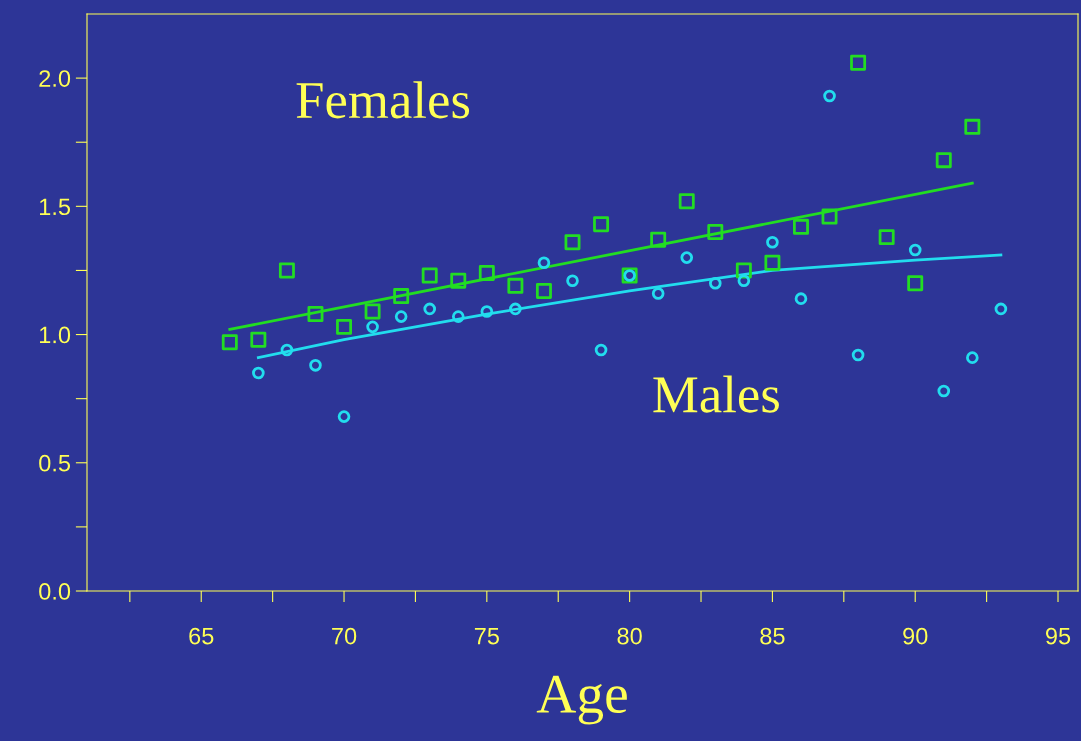 This screenshot has height=741, width=1081. Describe the element at coordinates (344, 636) in the screenshot. I see `x-tick-label: 70` at that location.